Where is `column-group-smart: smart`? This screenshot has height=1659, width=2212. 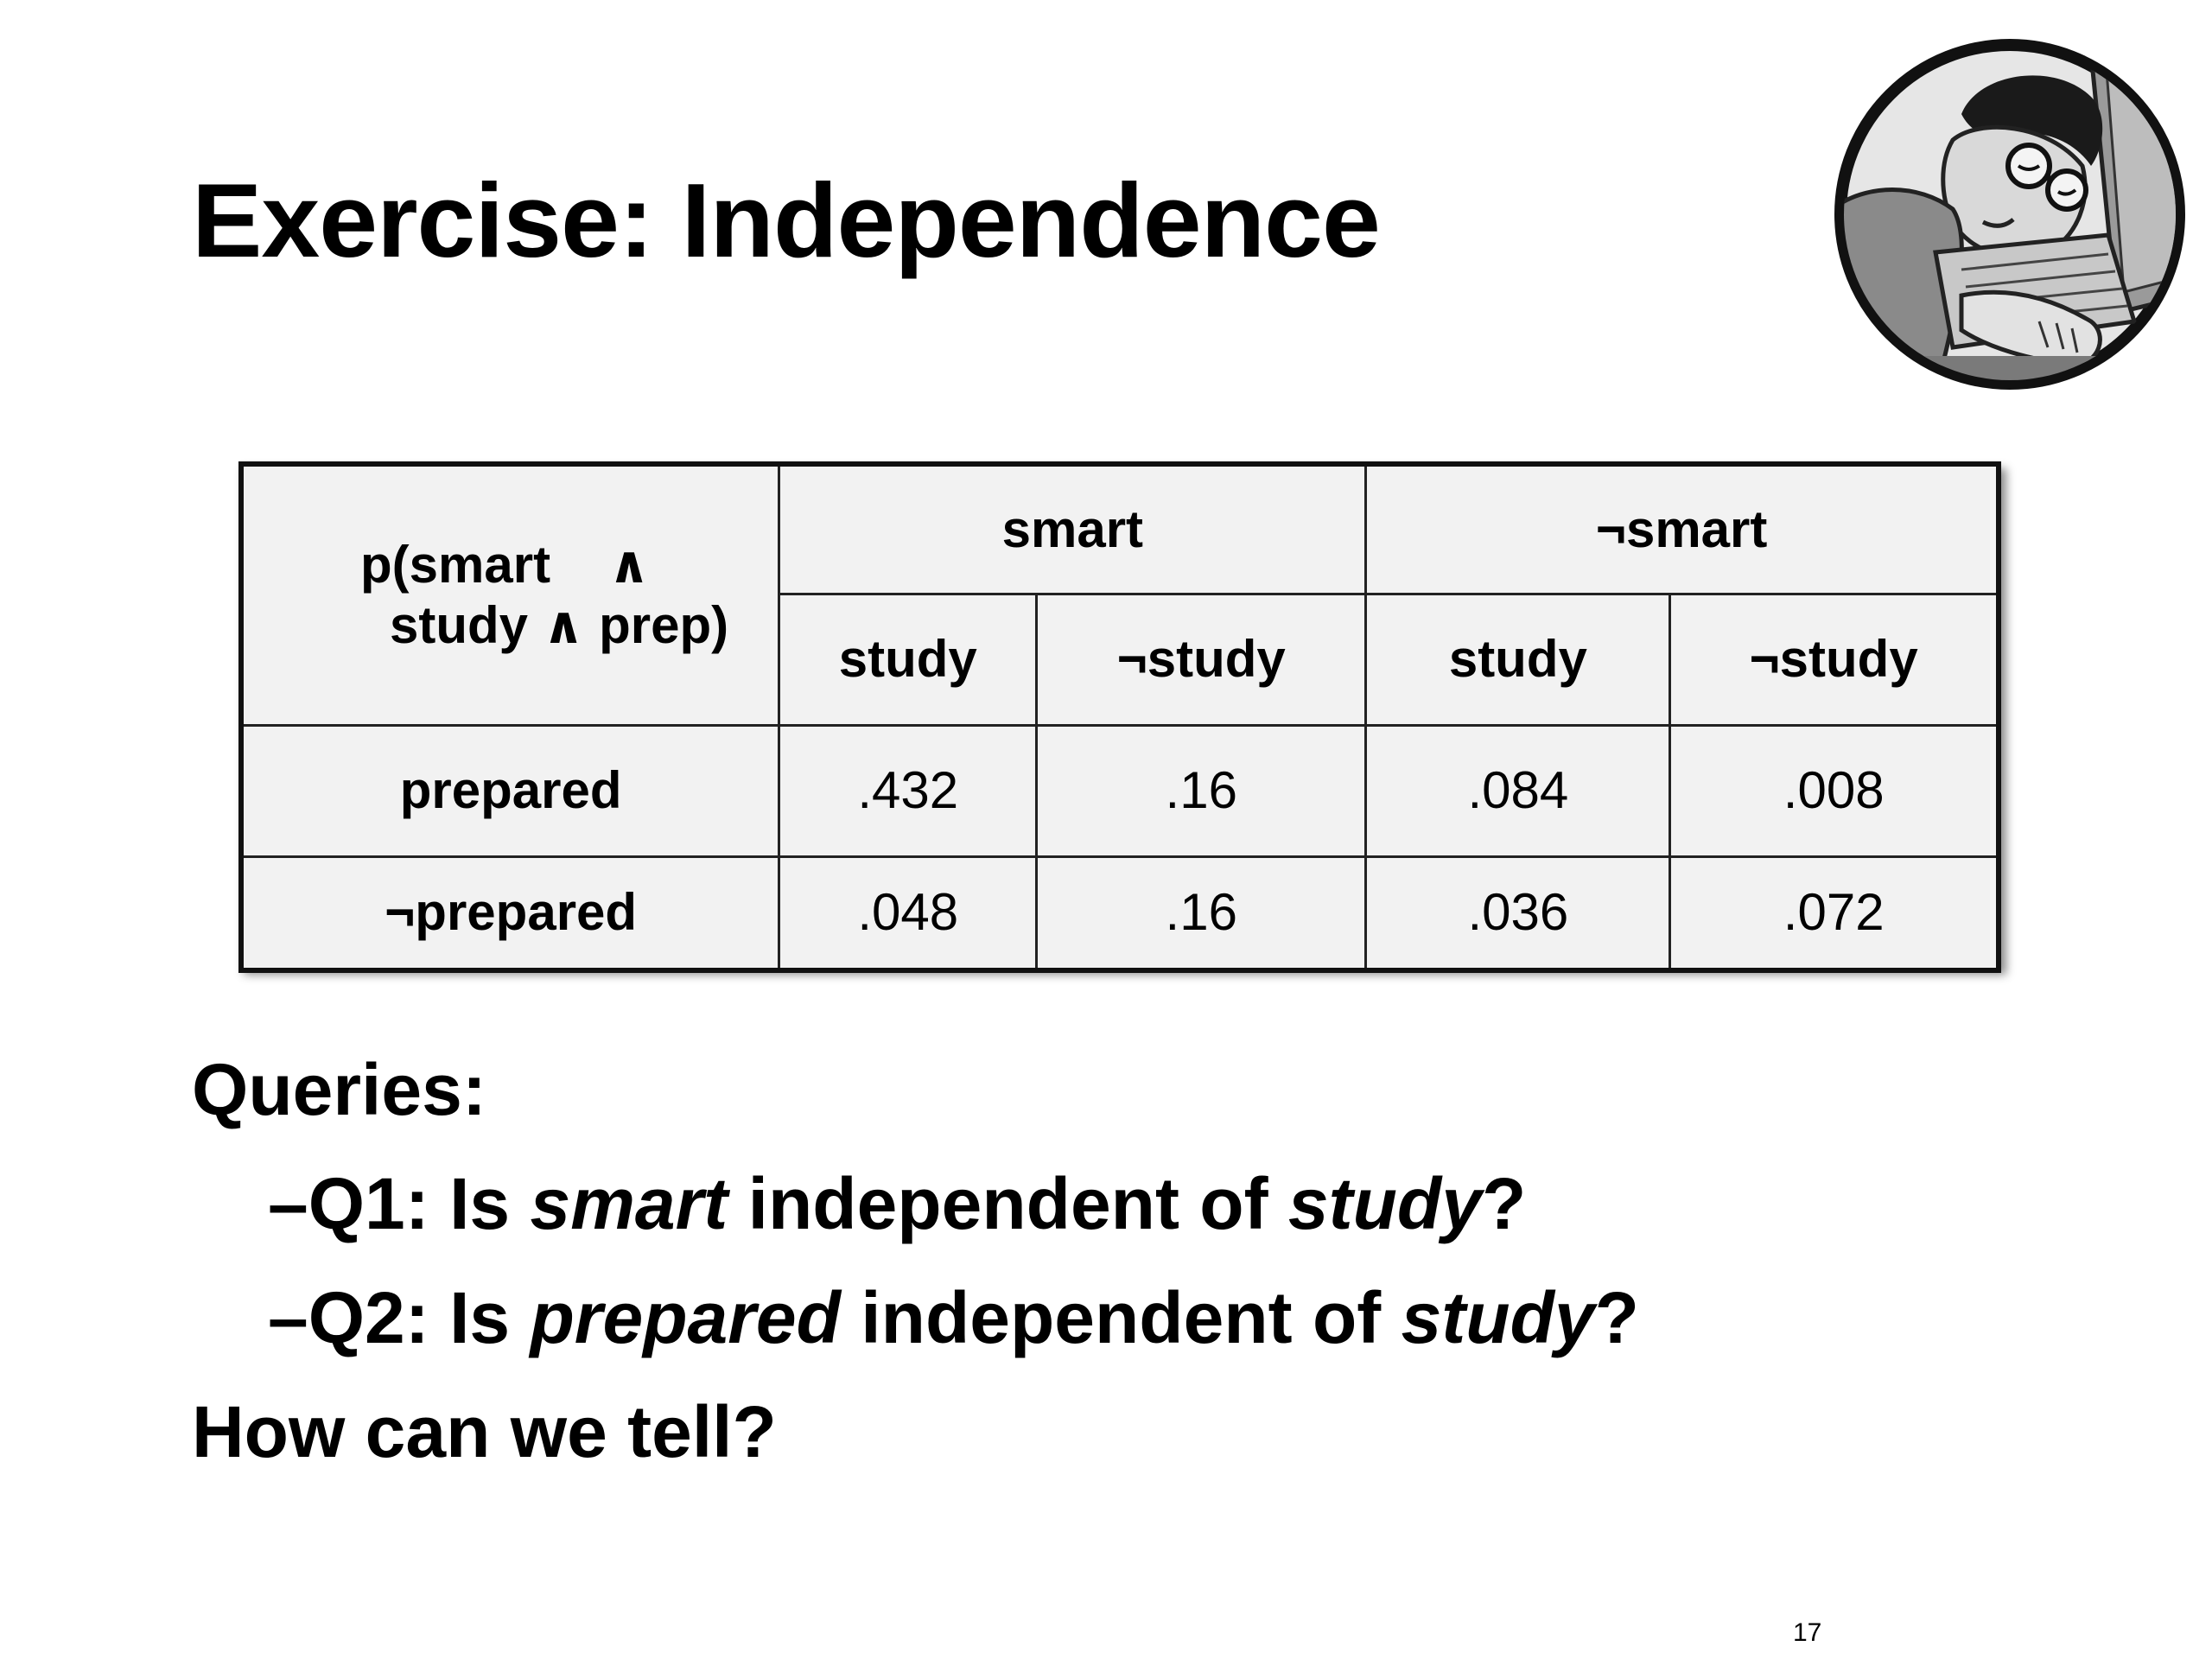
column-group-smart: smart is located at coordinates (1073, 528).